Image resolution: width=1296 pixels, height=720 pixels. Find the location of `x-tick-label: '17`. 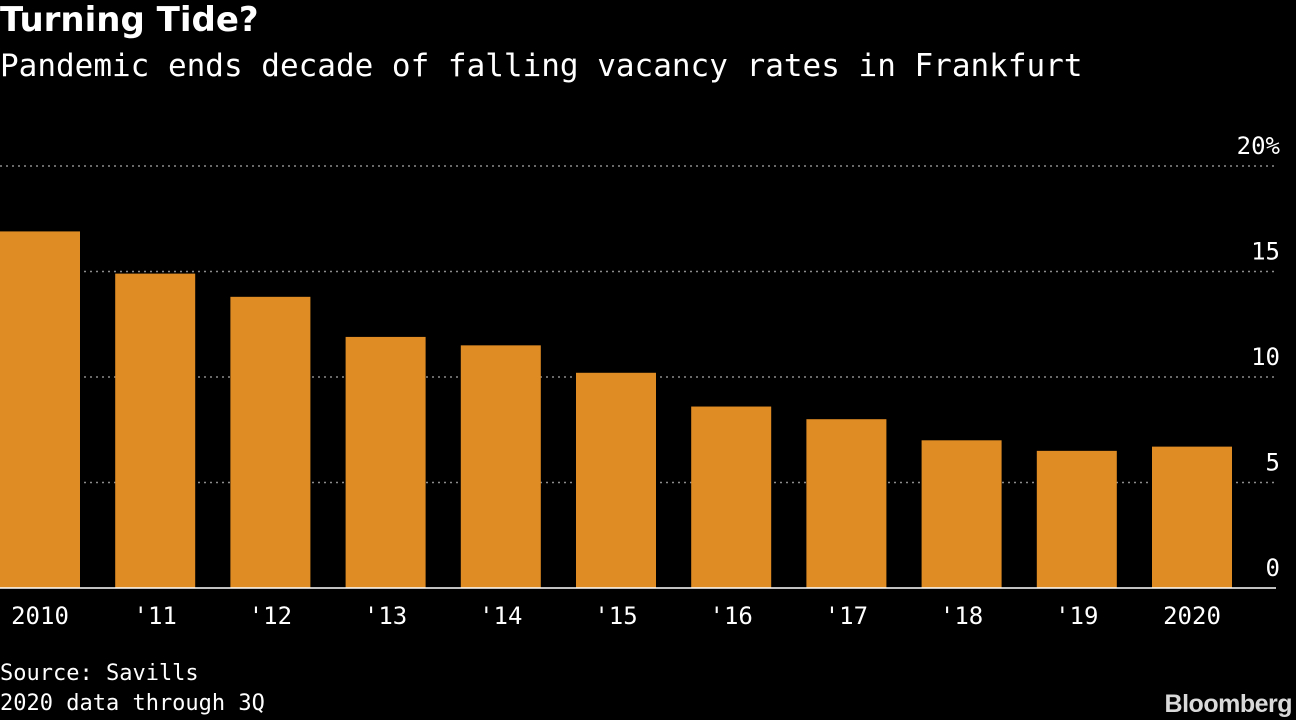

x-tick-label: '17 is located at coordinates (846, 616).